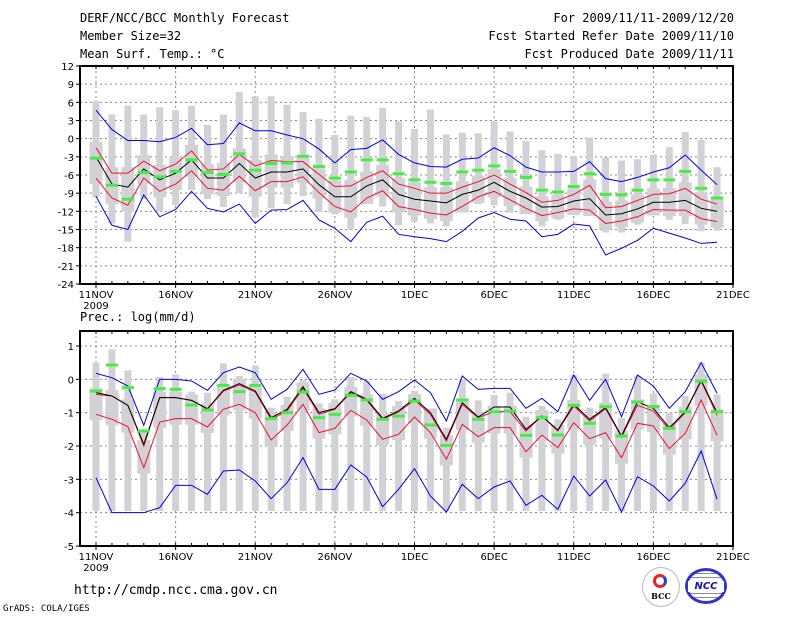 This screenshot has height=618, width=800. I want to click on forecast-period: For 2009/11/11-2009/12/20, so click(643, 18).